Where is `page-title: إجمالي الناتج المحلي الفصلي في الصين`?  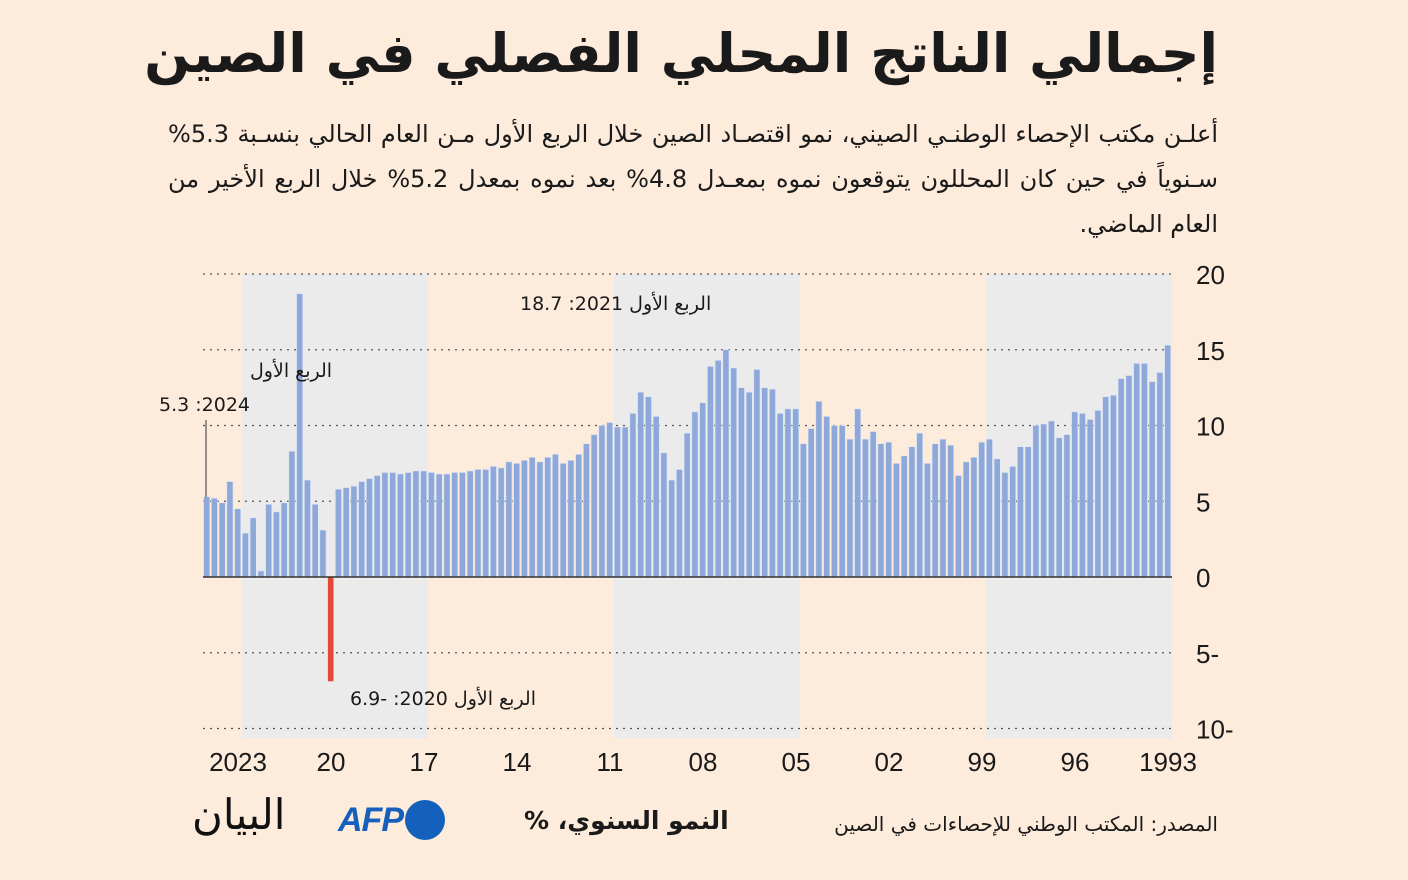 page-title: إجمالي الناتج المحلي الفصلي في الصين is located at coordinates (681, 53).